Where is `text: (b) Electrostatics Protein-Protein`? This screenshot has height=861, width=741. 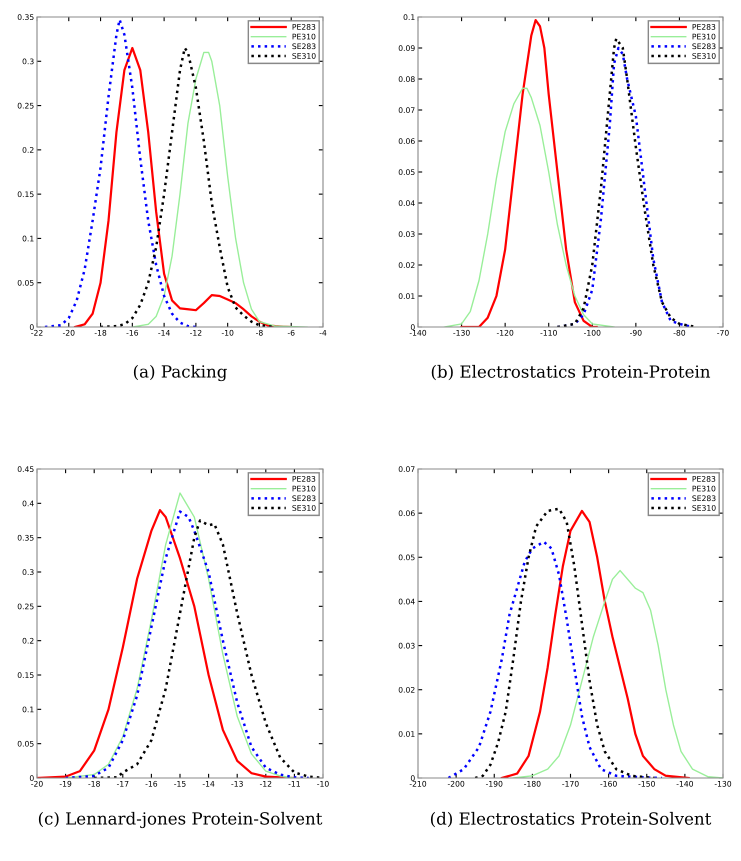
text: (b) Electrostatics Protein-Protein is located at coordinates (571, 372).